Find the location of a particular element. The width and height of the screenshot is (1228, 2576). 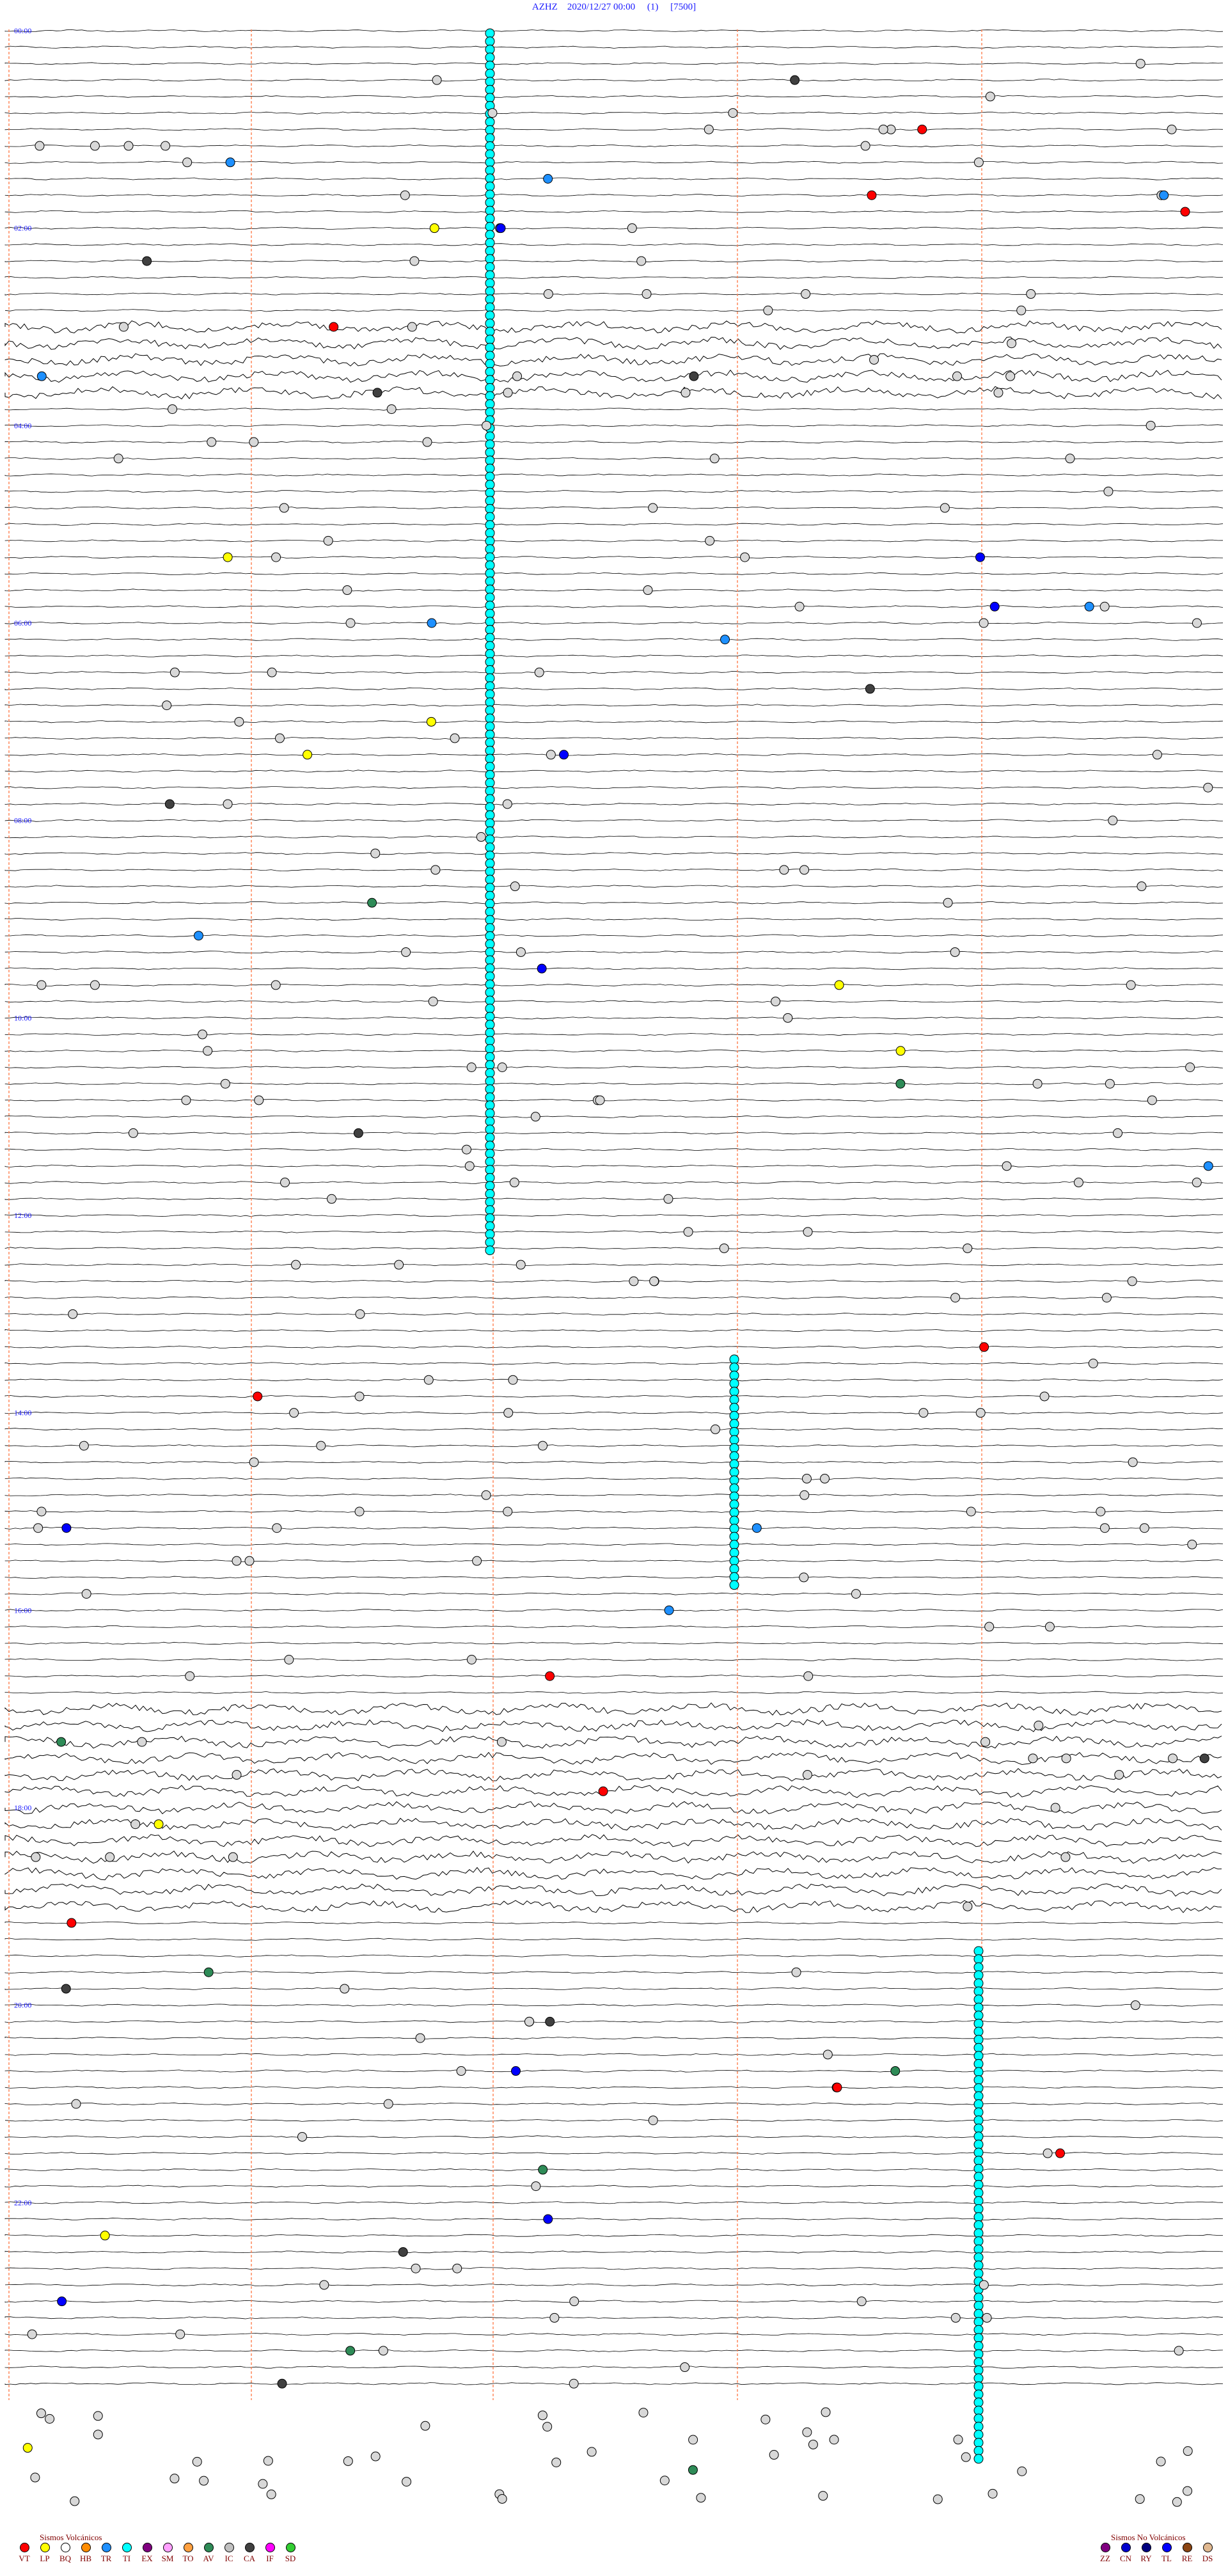

legend-item-ti: TI is located at coordinates (126, 2553).